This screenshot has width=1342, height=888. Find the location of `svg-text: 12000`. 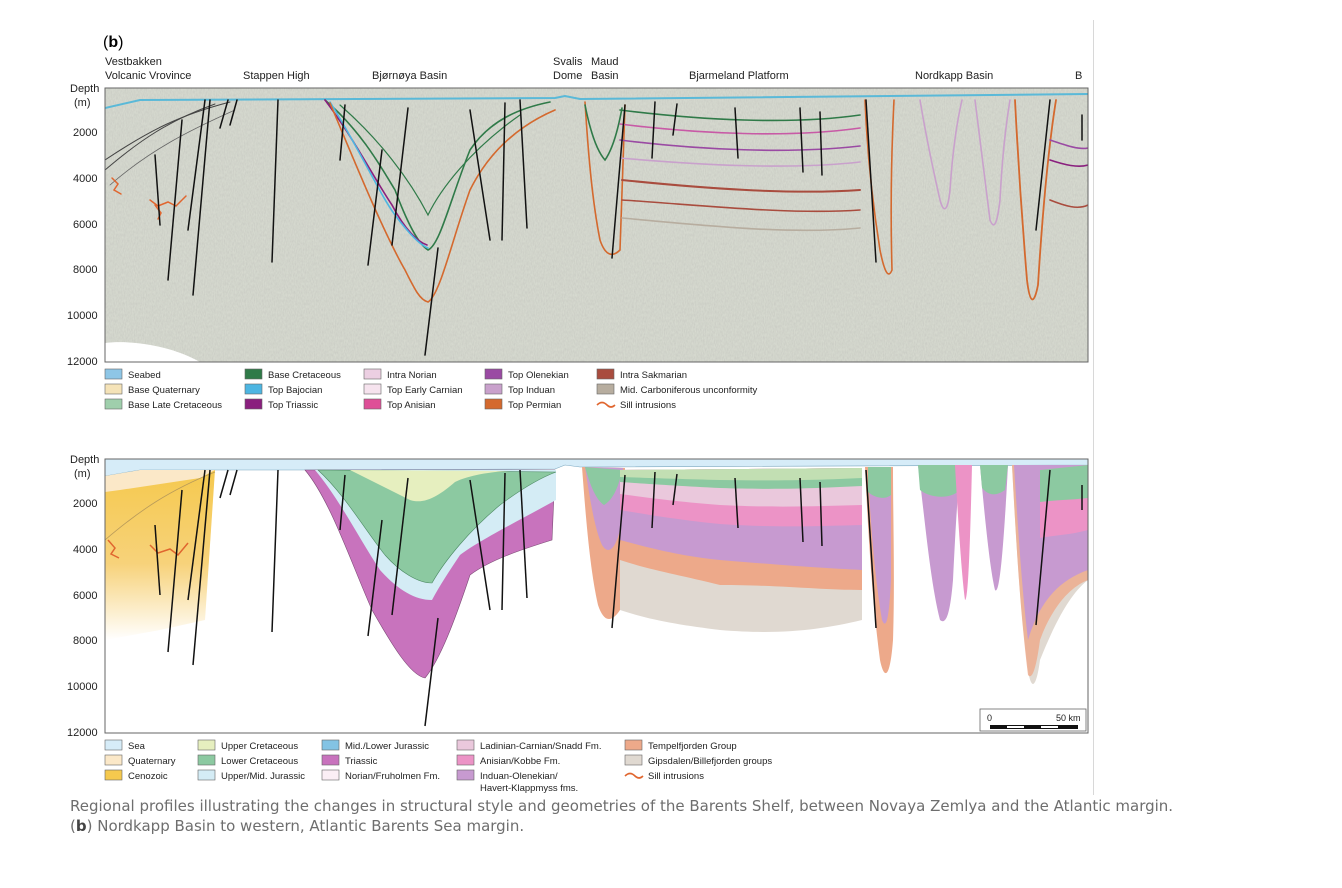

svg-text: 12000 is located at coordinates (82, 362).